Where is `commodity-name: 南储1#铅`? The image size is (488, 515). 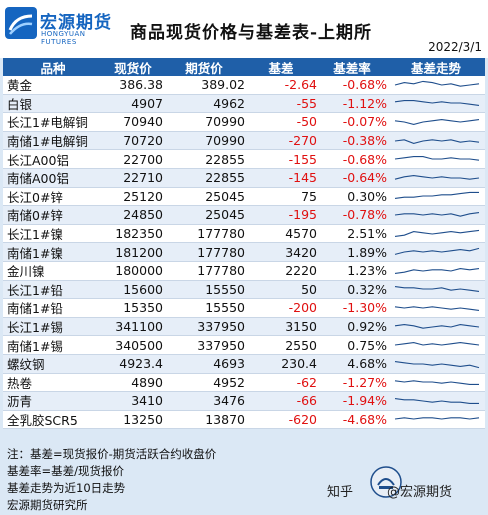
commodity-name: 南储1#铅 is located at coordinates (35, 309).